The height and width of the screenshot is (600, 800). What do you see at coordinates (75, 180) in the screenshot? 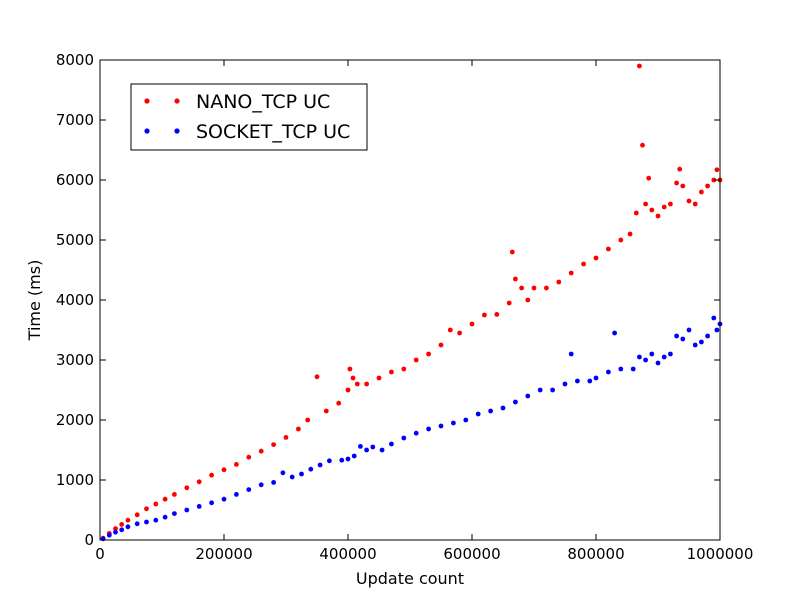
I see `y-tick-label-6: 6000` at bounding box center [75, 180].